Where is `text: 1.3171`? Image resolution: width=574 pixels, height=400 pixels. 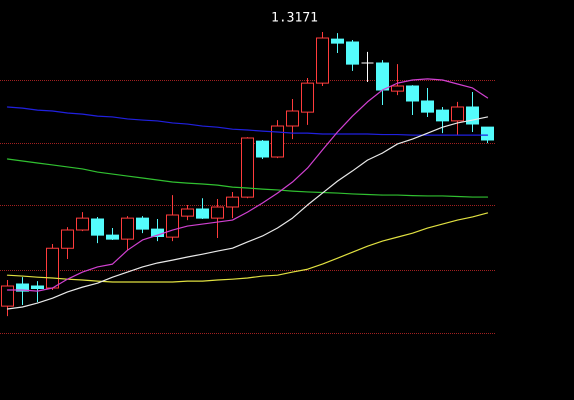
text: 1.3171 is located at coordinates (294, 18).